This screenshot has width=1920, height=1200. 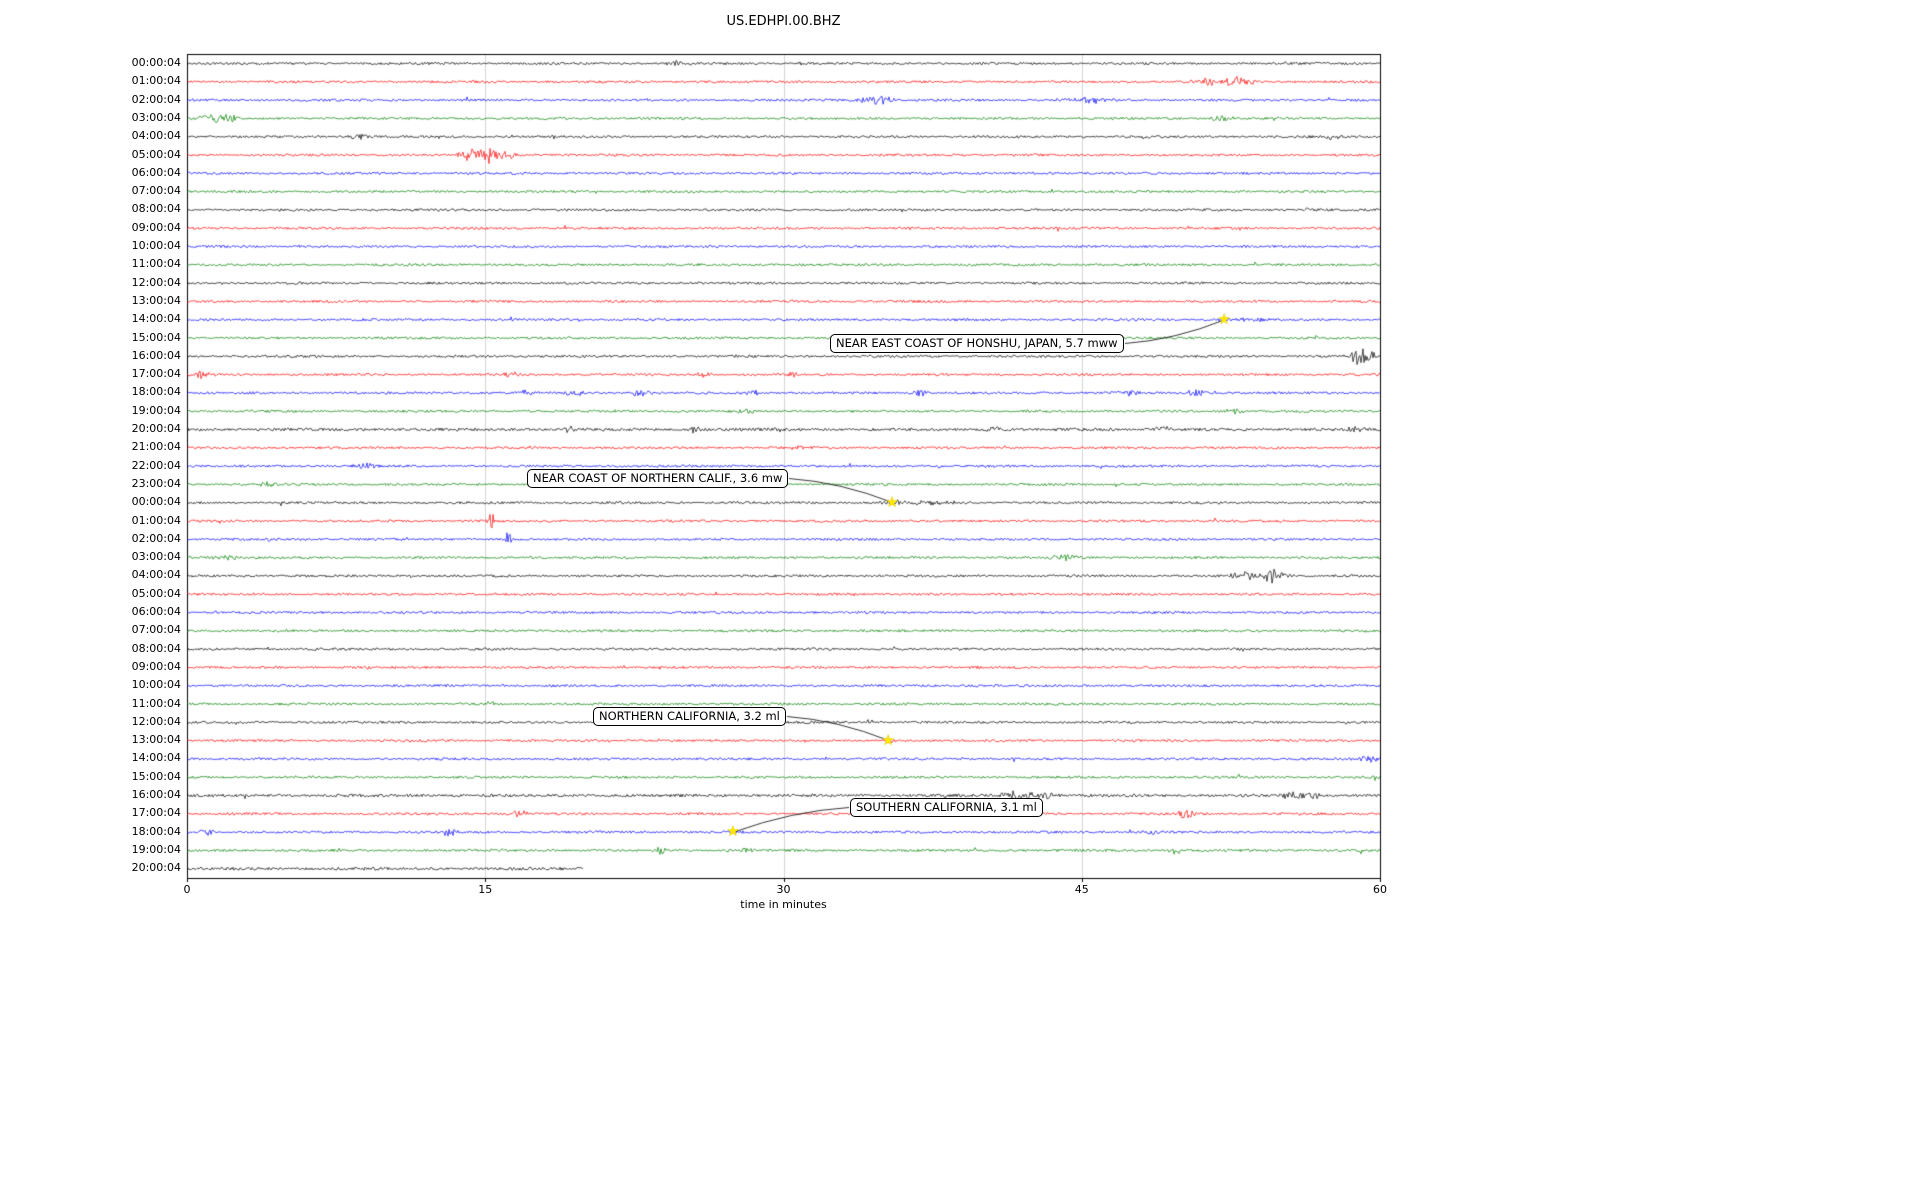 I want to click on trace-time-label: 22:00:04, so click(x=156, y=465).